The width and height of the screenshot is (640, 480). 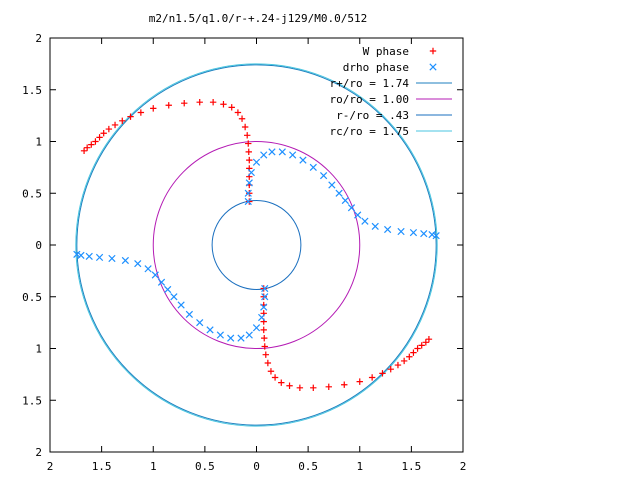 What do you see at coordinates (372, 115) in the screenshot?
I see `legend-label: r-/ro = .43` at bounding box center [372, 115].